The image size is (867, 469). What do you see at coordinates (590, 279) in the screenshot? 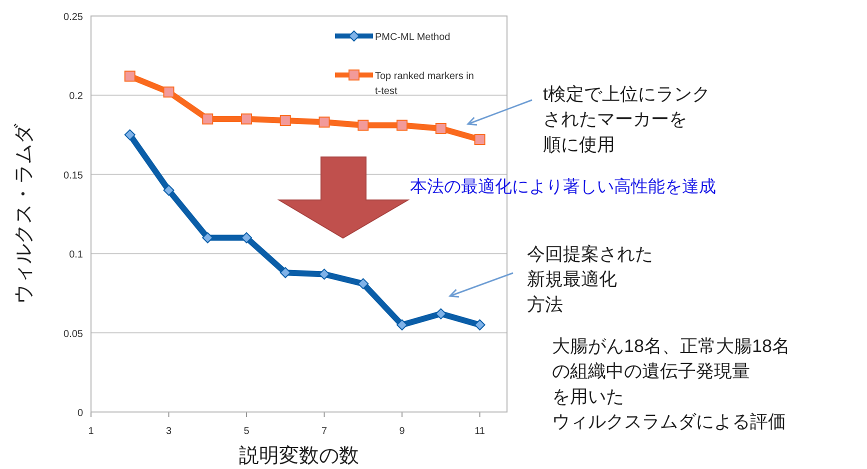
I see `text: 今回提案された新規最適化方法` at bounding box center [590, 279].